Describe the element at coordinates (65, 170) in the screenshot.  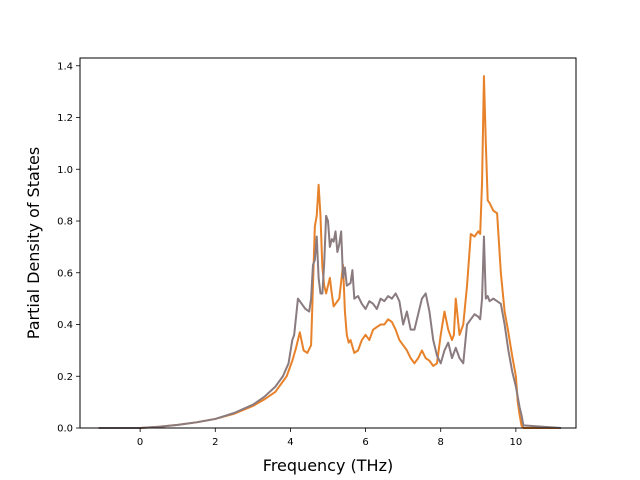
I see `y-tick-label: 1.0` at that location.